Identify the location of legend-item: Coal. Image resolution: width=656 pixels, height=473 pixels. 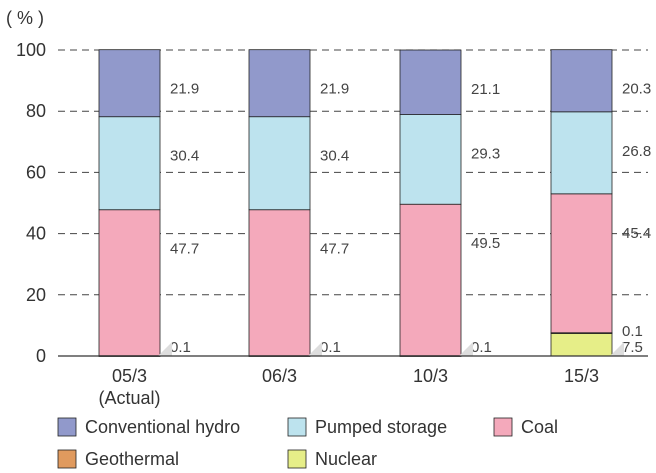
(525, 427).